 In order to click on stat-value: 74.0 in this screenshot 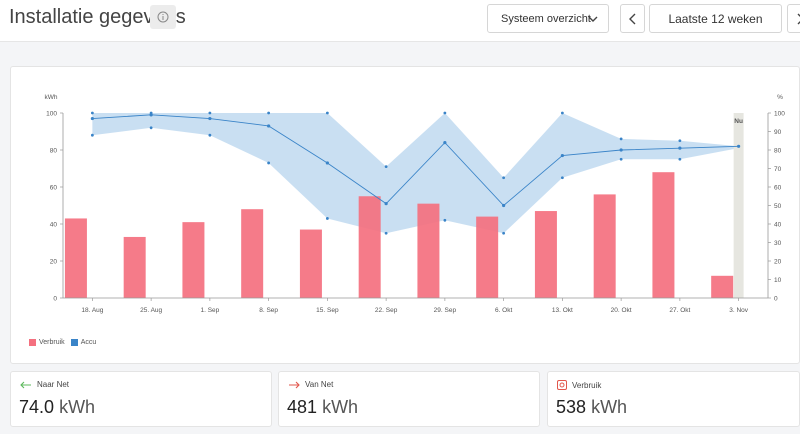, I will do `click(37, 407)`.